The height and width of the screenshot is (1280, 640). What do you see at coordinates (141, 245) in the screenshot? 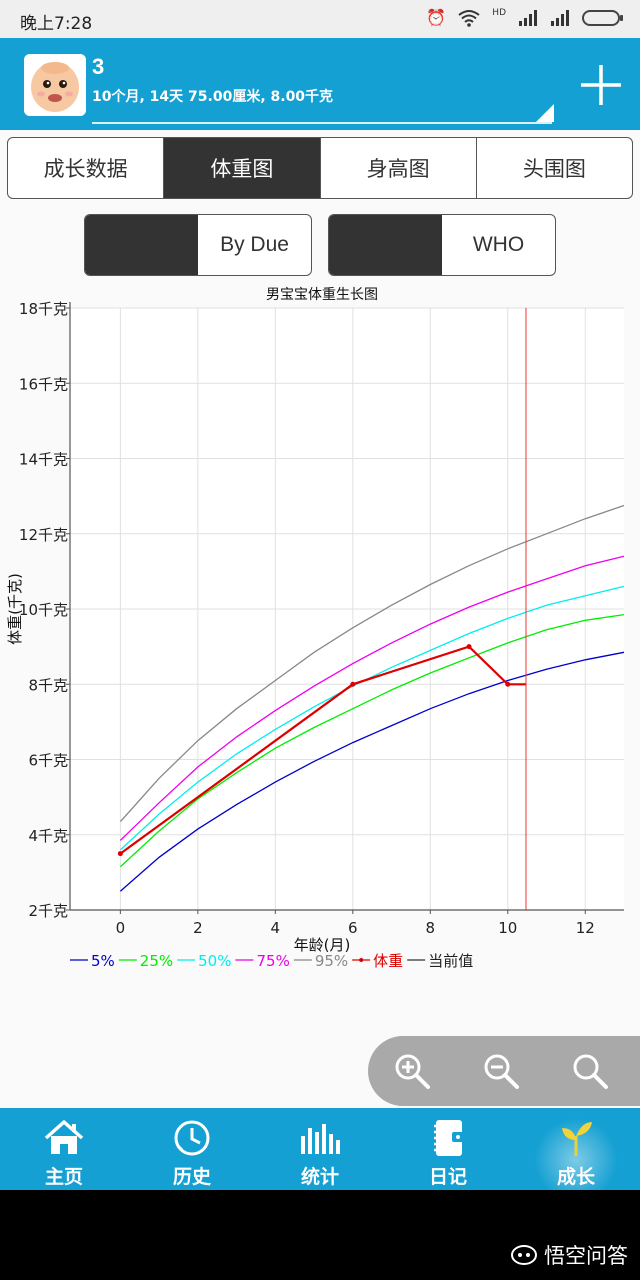
I see `by-dob-button: By DOB` at bounding box center [141, 245].